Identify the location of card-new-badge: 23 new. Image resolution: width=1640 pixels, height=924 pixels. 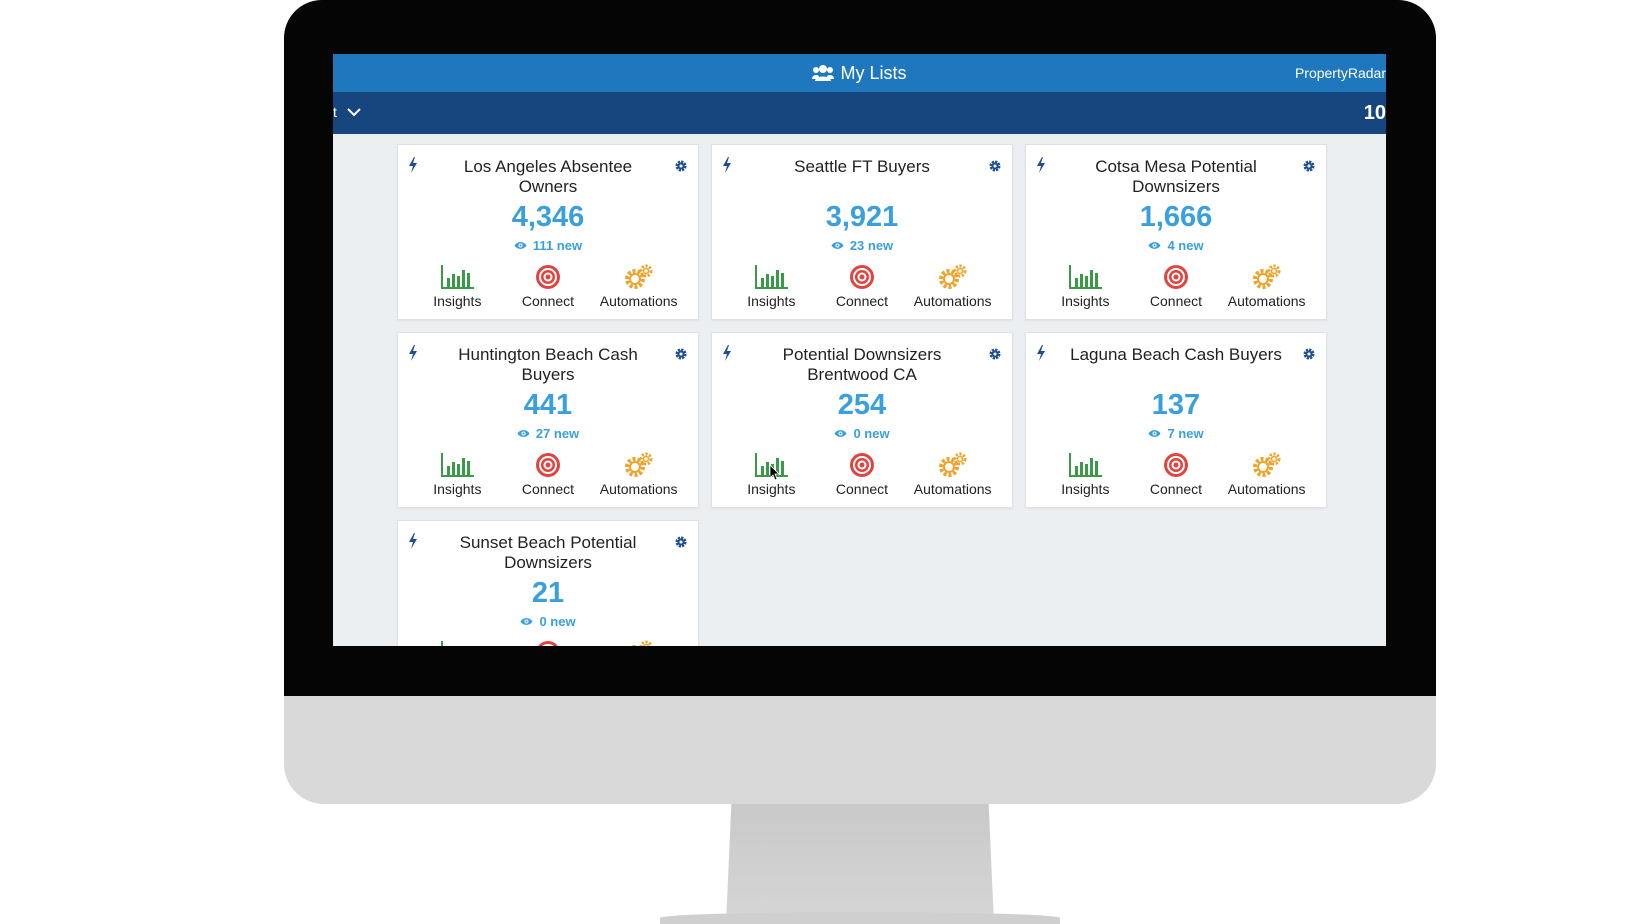
(862, 245).